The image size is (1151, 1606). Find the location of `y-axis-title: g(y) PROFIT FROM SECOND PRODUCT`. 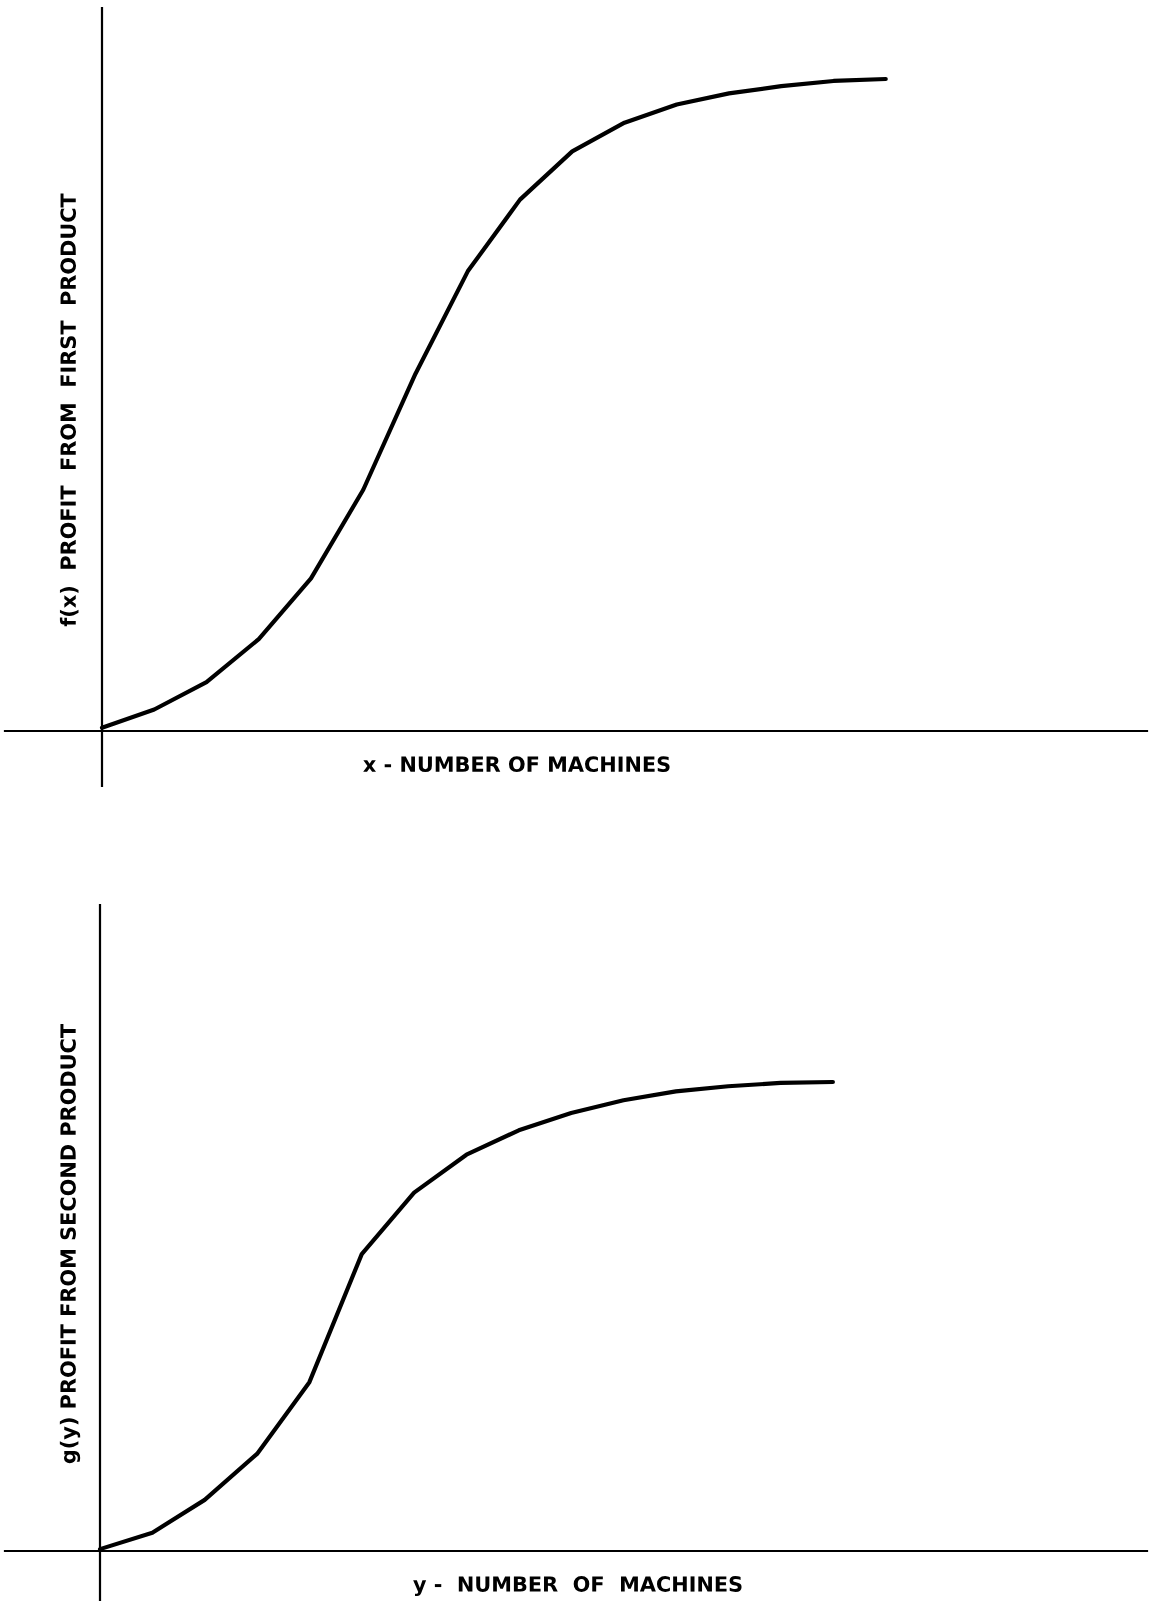

y-axis-title: g(y) PROFIT FROM SECOND PRODUCT is located at coordinates (70, 1244).